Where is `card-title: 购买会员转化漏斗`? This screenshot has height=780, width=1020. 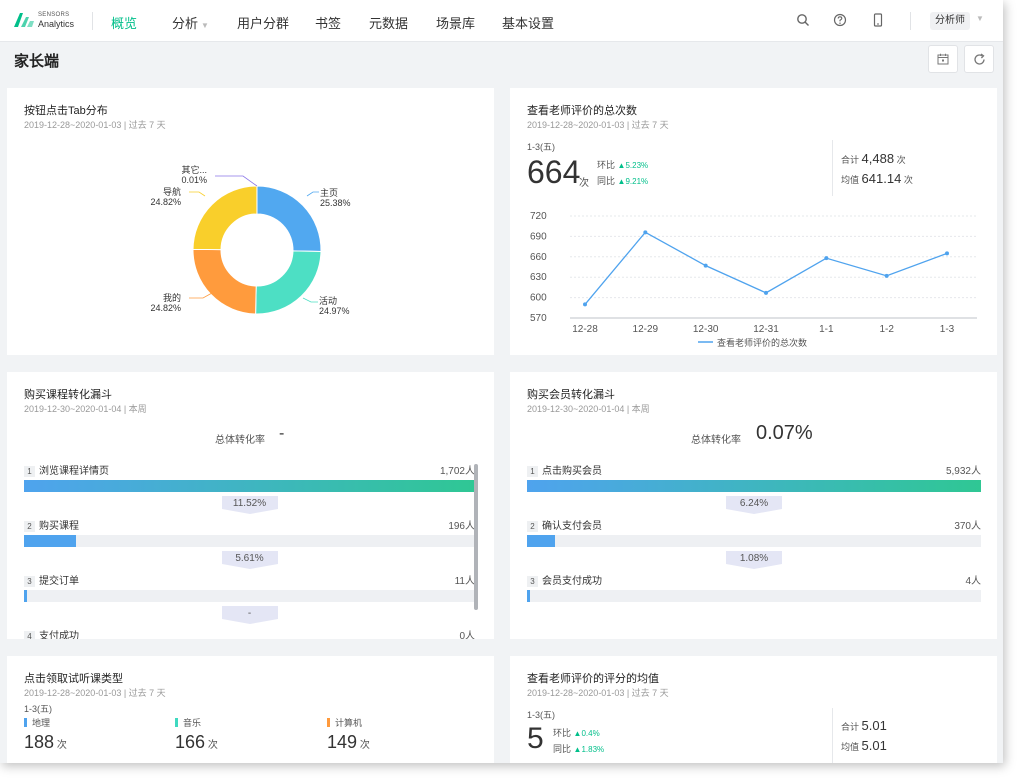 card-title: 购买会员转化漏斗 is located at coordinates (571, 395).